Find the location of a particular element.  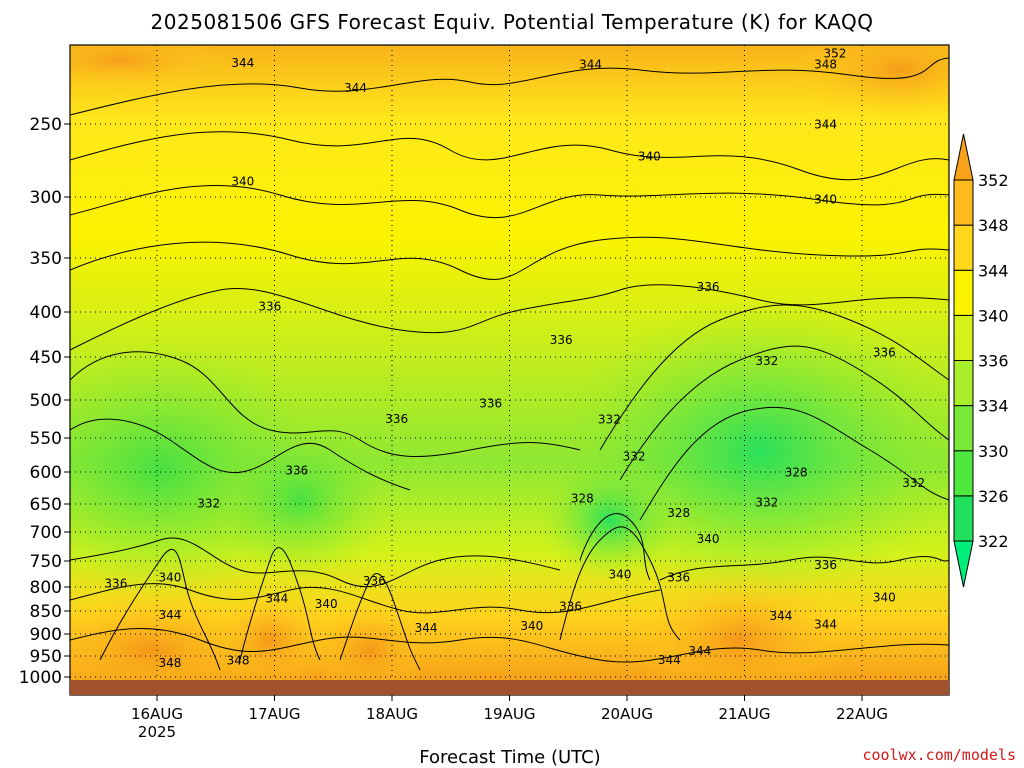

colorbar-tick-label: 330 is located at coordinates (993, 451).